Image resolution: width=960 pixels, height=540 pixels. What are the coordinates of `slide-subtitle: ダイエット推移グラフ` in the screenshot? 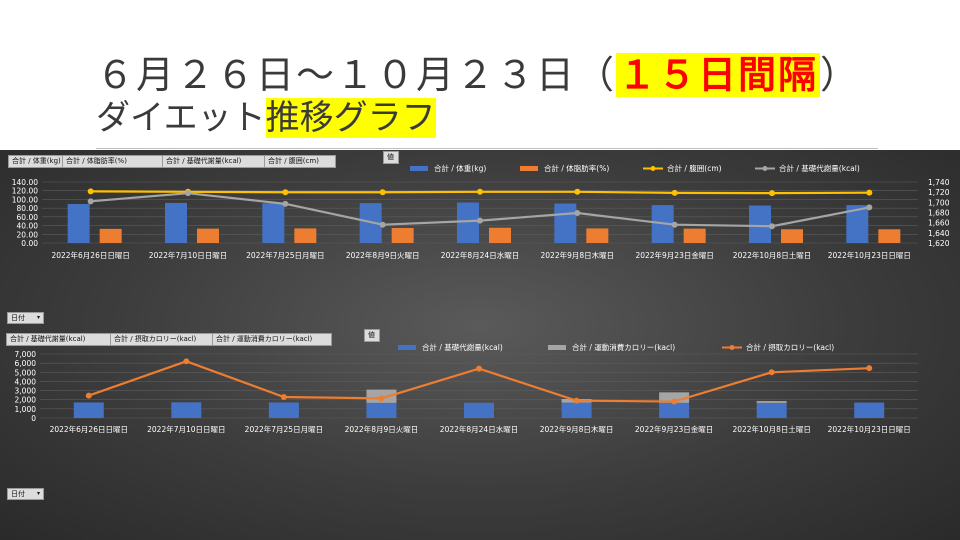 It's located at (266, 114).